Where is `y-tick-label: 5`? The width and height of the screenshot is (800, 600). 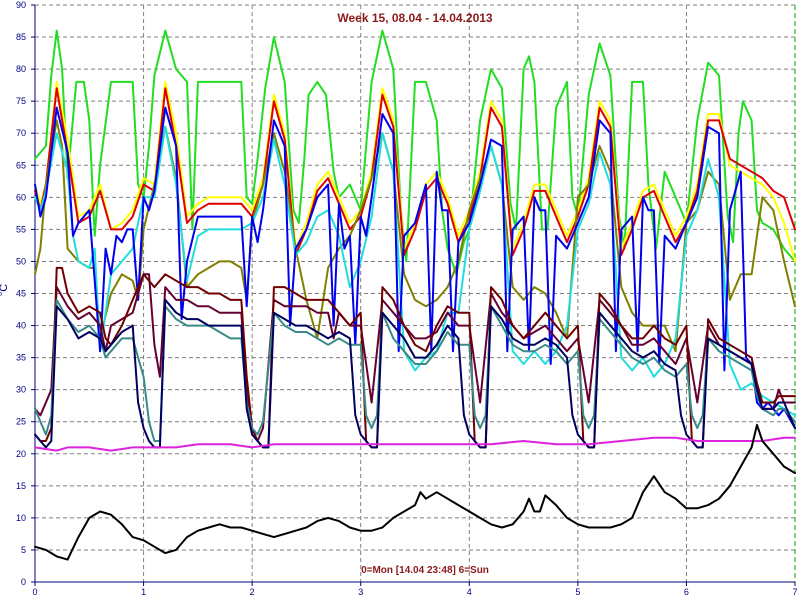
y-tick-label: 5 is located at coordinates (23, 550).